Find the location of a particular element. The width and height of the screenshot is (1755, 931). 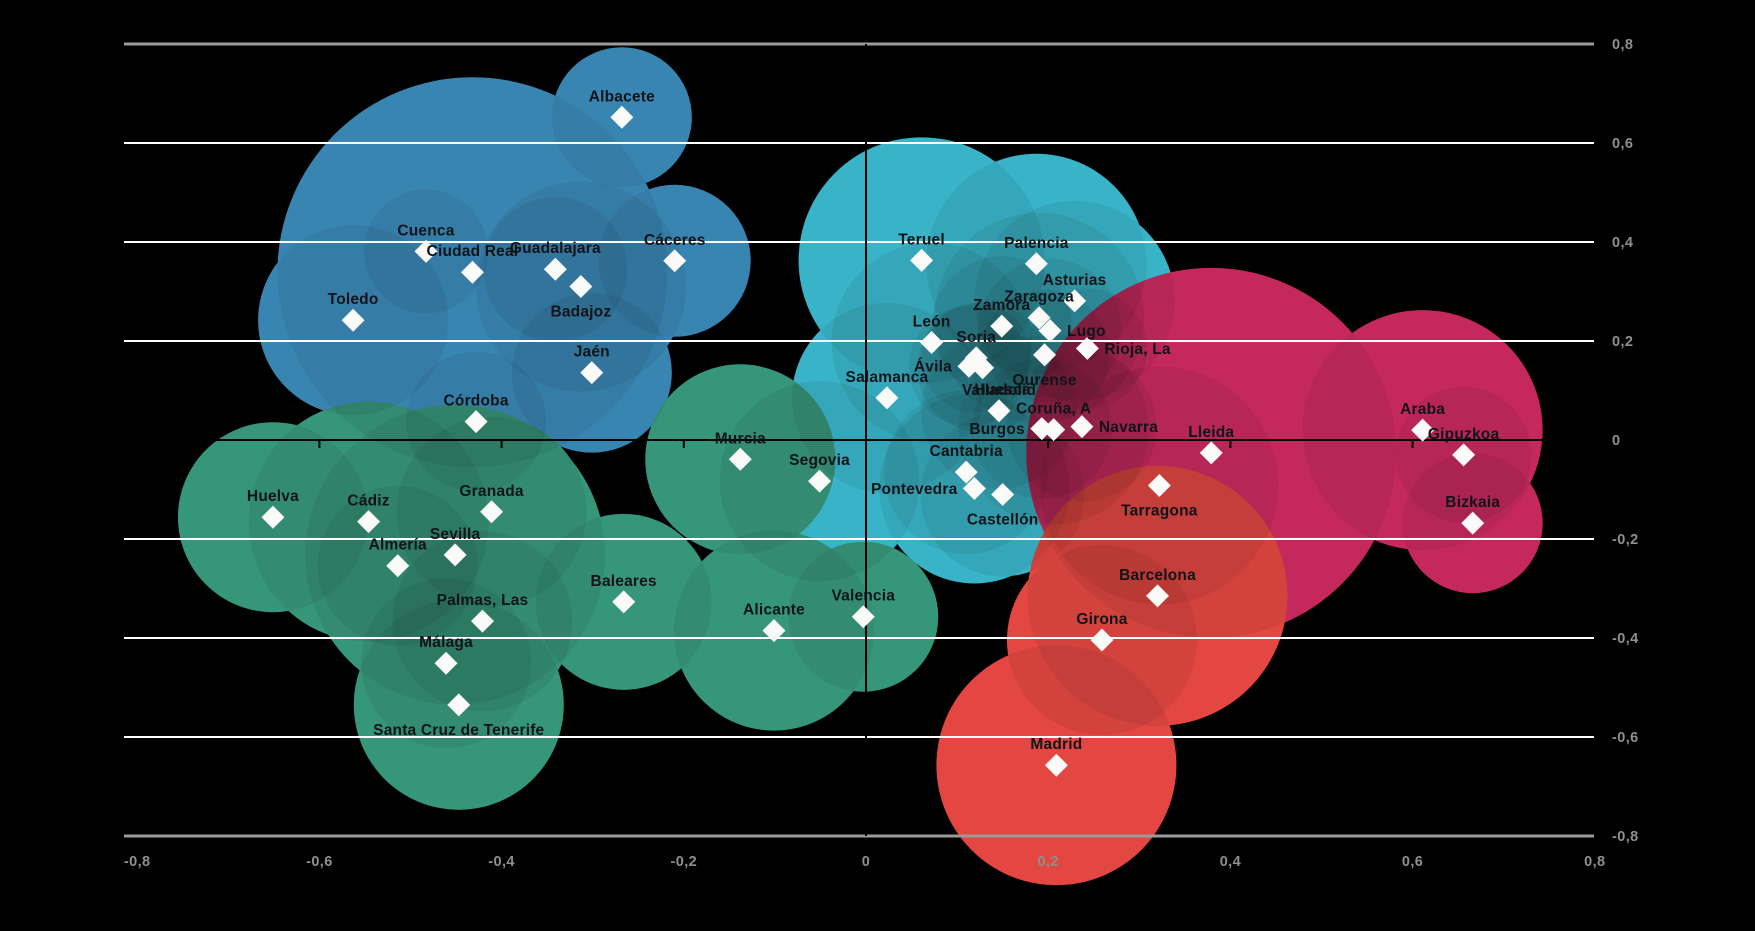

point-label-Zaragoza: Zaragoza is located at coordinates (1039, 297).